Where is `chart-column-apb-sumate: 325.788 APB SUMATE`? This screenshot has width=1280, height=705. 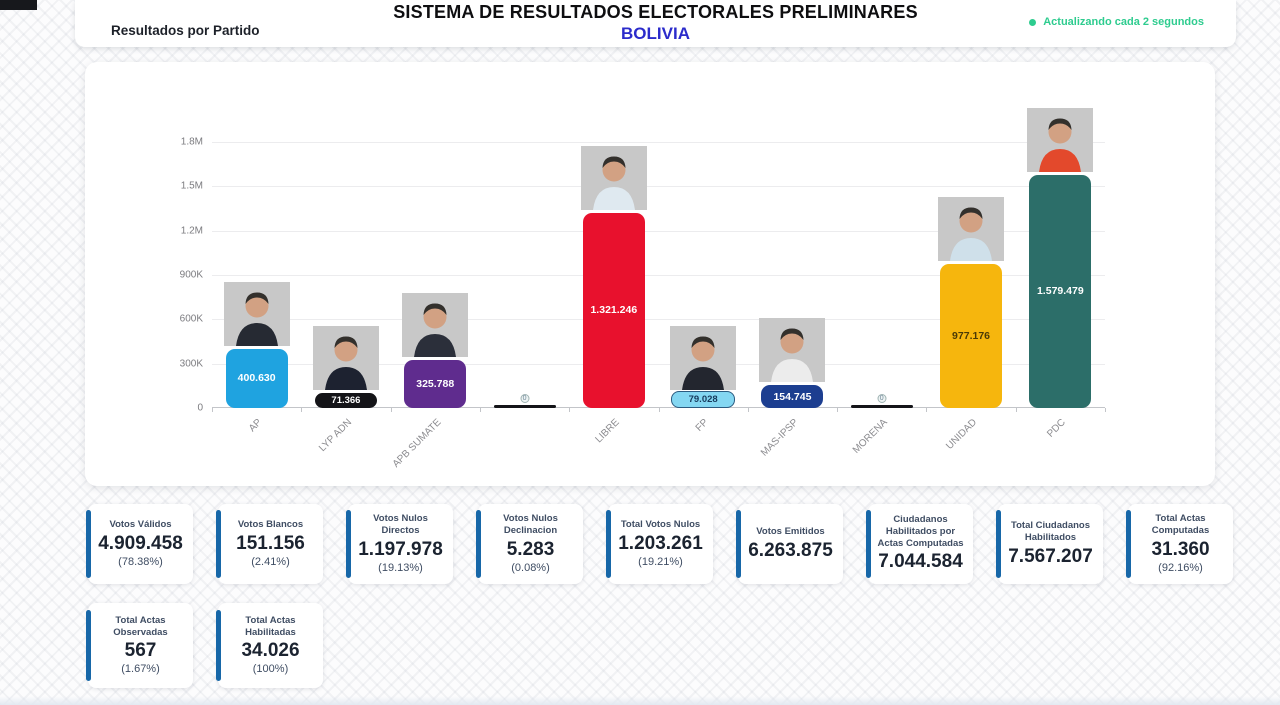 chart-column-apb-sumate: 325.788 APB SUMATE is located at coordinates (435, 306).